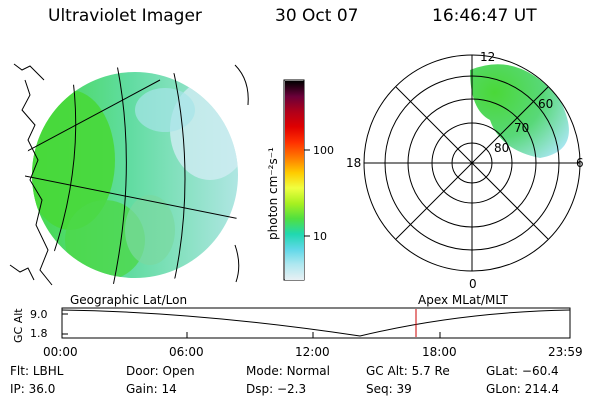  Describe the element at coordinates (439, 352) in the screenshot. I see `xtick-1800: 18:00` at that location.